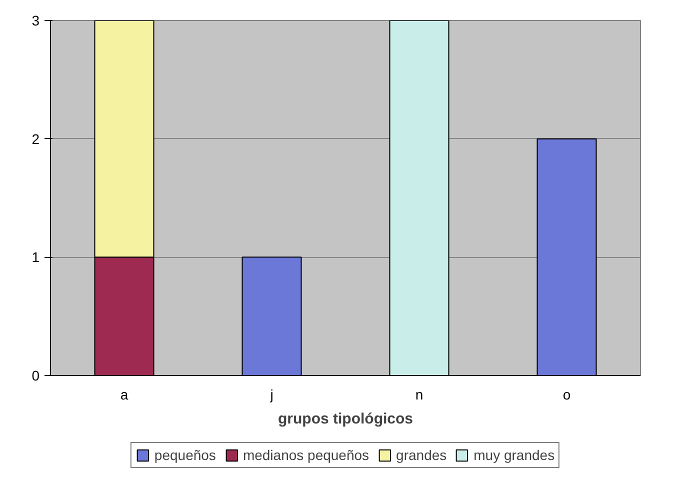 The width and height of the screenshot is (683, 498). I want to click on y-tick-label: 1, so click(36, 257).